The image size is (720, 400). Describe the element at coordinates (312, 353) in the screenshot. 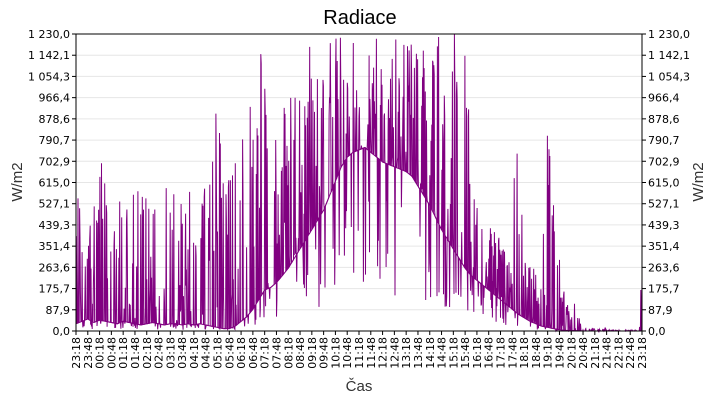

I see `x-tick-label: 09:18` at that location.